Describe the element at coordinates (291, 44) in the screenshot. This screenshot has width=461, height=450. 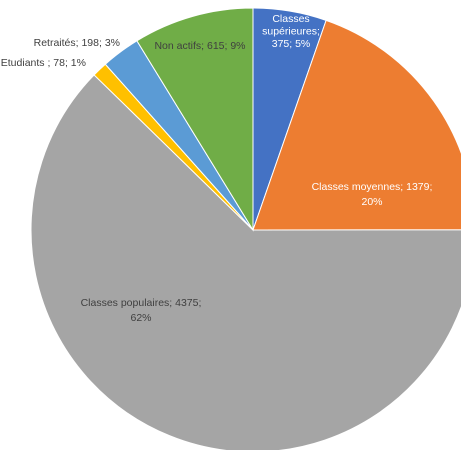
I see `data-label-line: 375; 5%` at that location.